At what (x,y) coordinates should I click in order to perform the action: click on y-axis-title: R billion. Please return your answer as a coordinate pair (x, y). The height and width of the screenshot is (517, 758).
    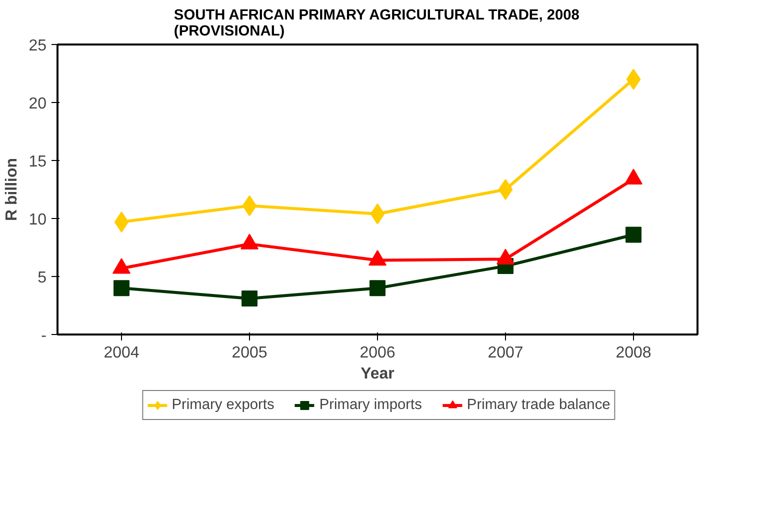
    Looking at the image, I should click on (12, 190).